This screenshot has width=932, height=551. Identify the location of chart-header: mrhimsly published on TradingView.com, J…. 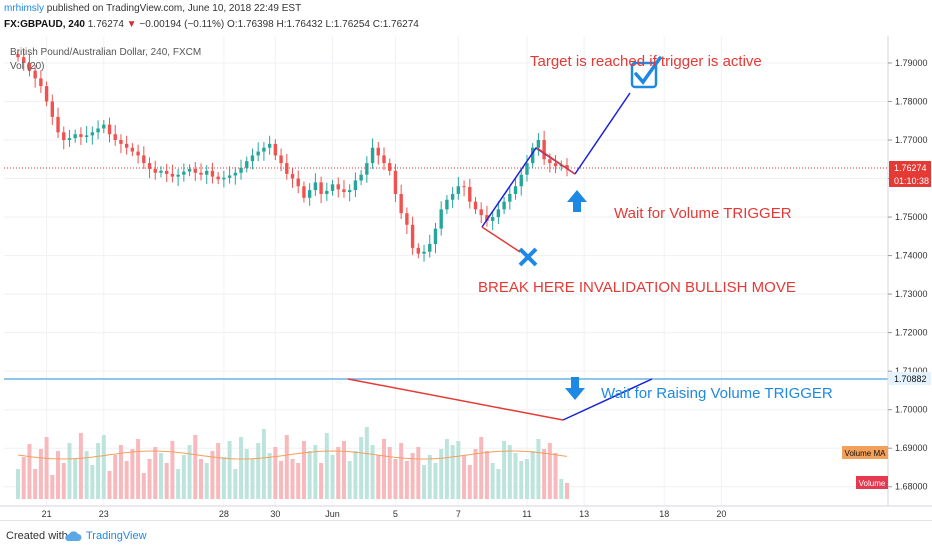
(466, 18).